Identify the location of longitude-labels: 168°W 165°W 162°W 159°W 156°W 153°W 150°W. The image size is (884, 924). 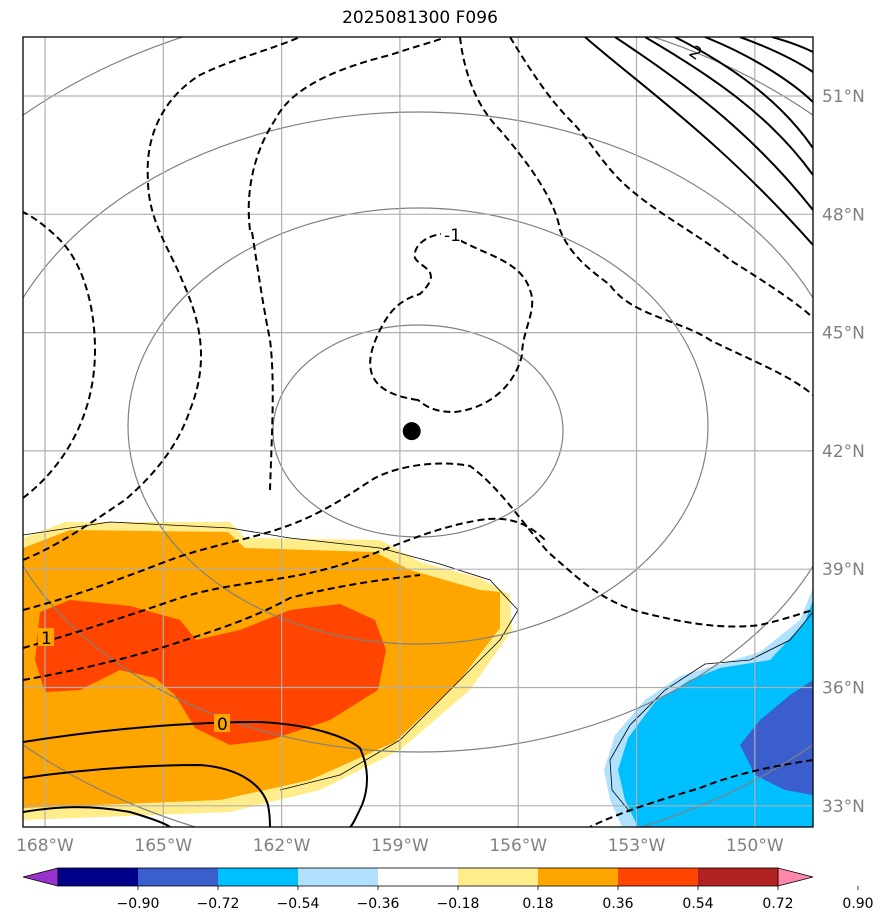
(400, 846).